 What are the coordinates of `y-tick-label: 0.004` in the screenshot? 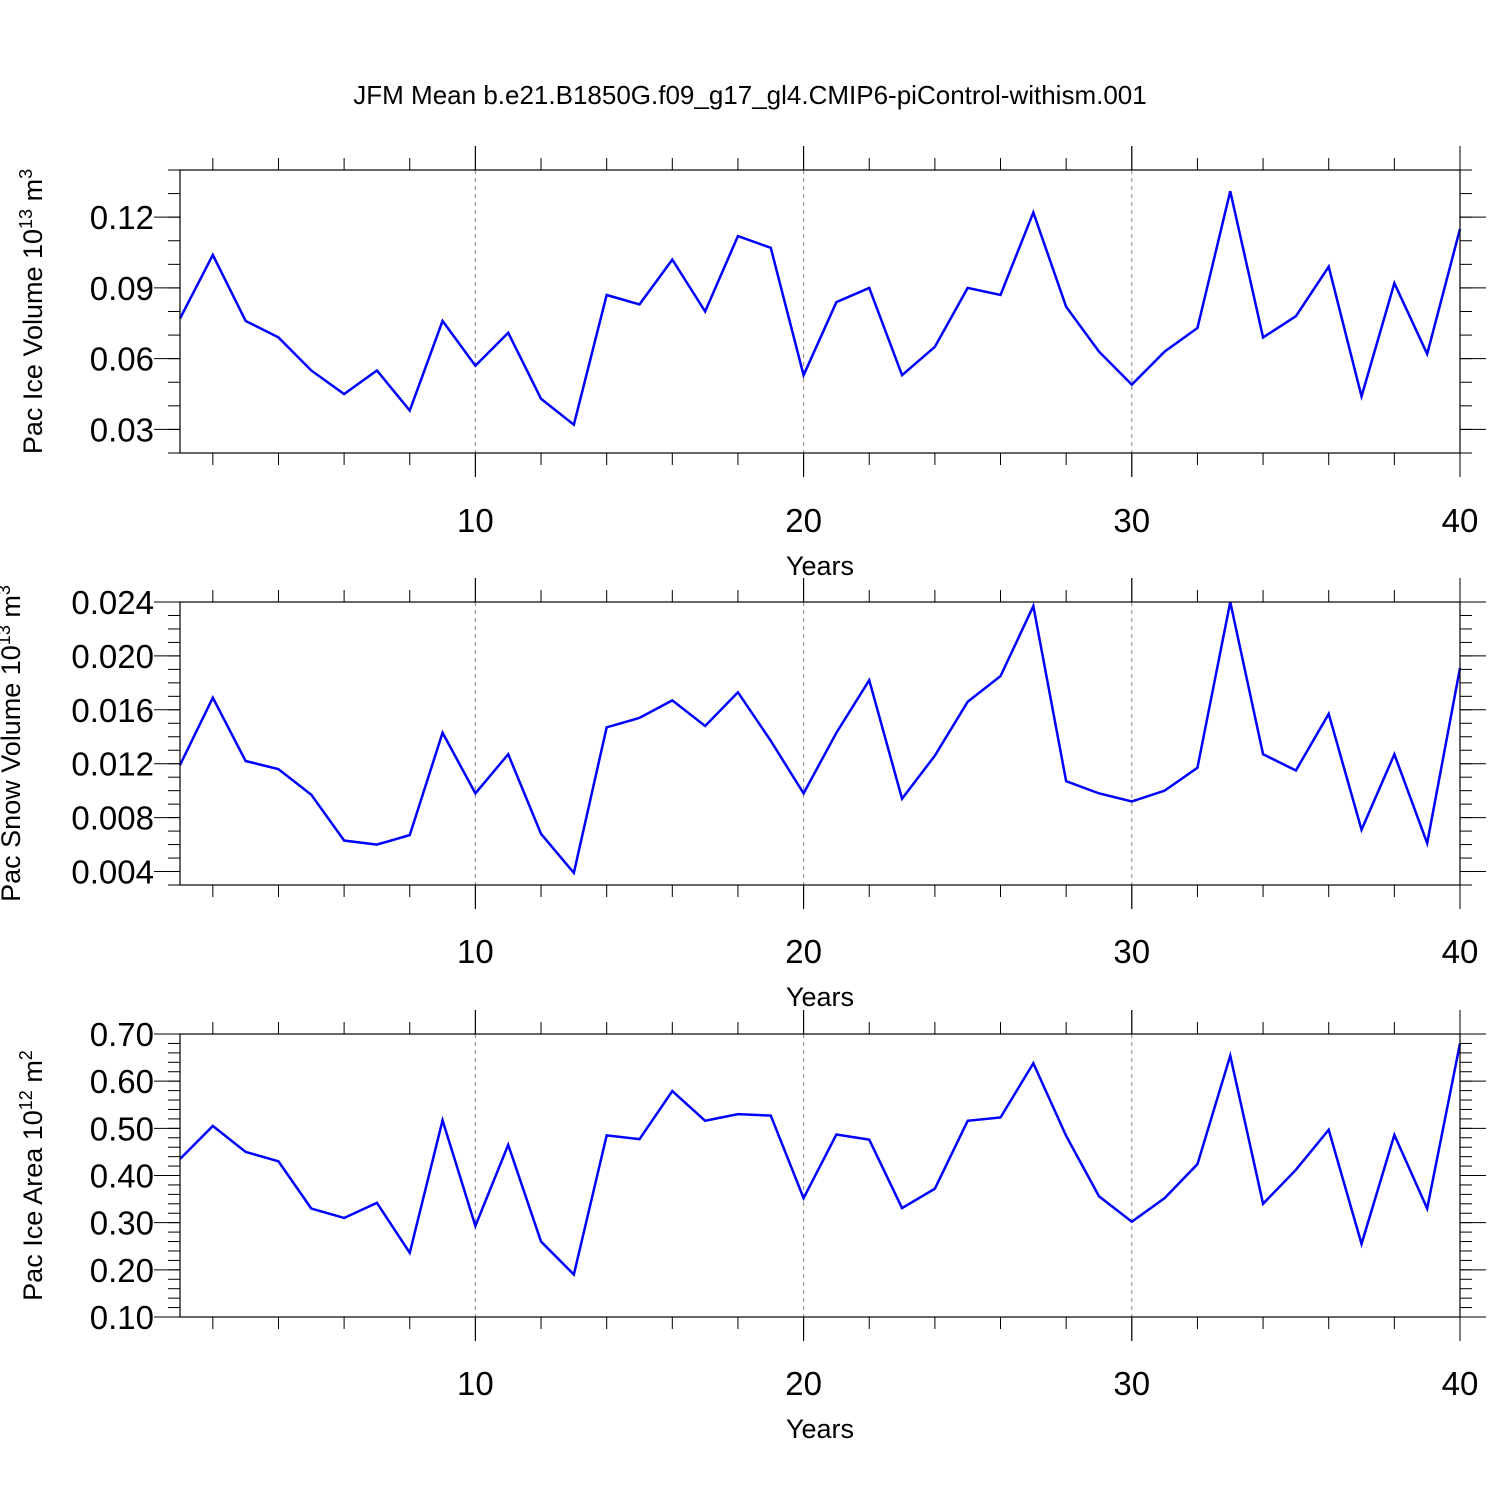 It's located at (112, 872).